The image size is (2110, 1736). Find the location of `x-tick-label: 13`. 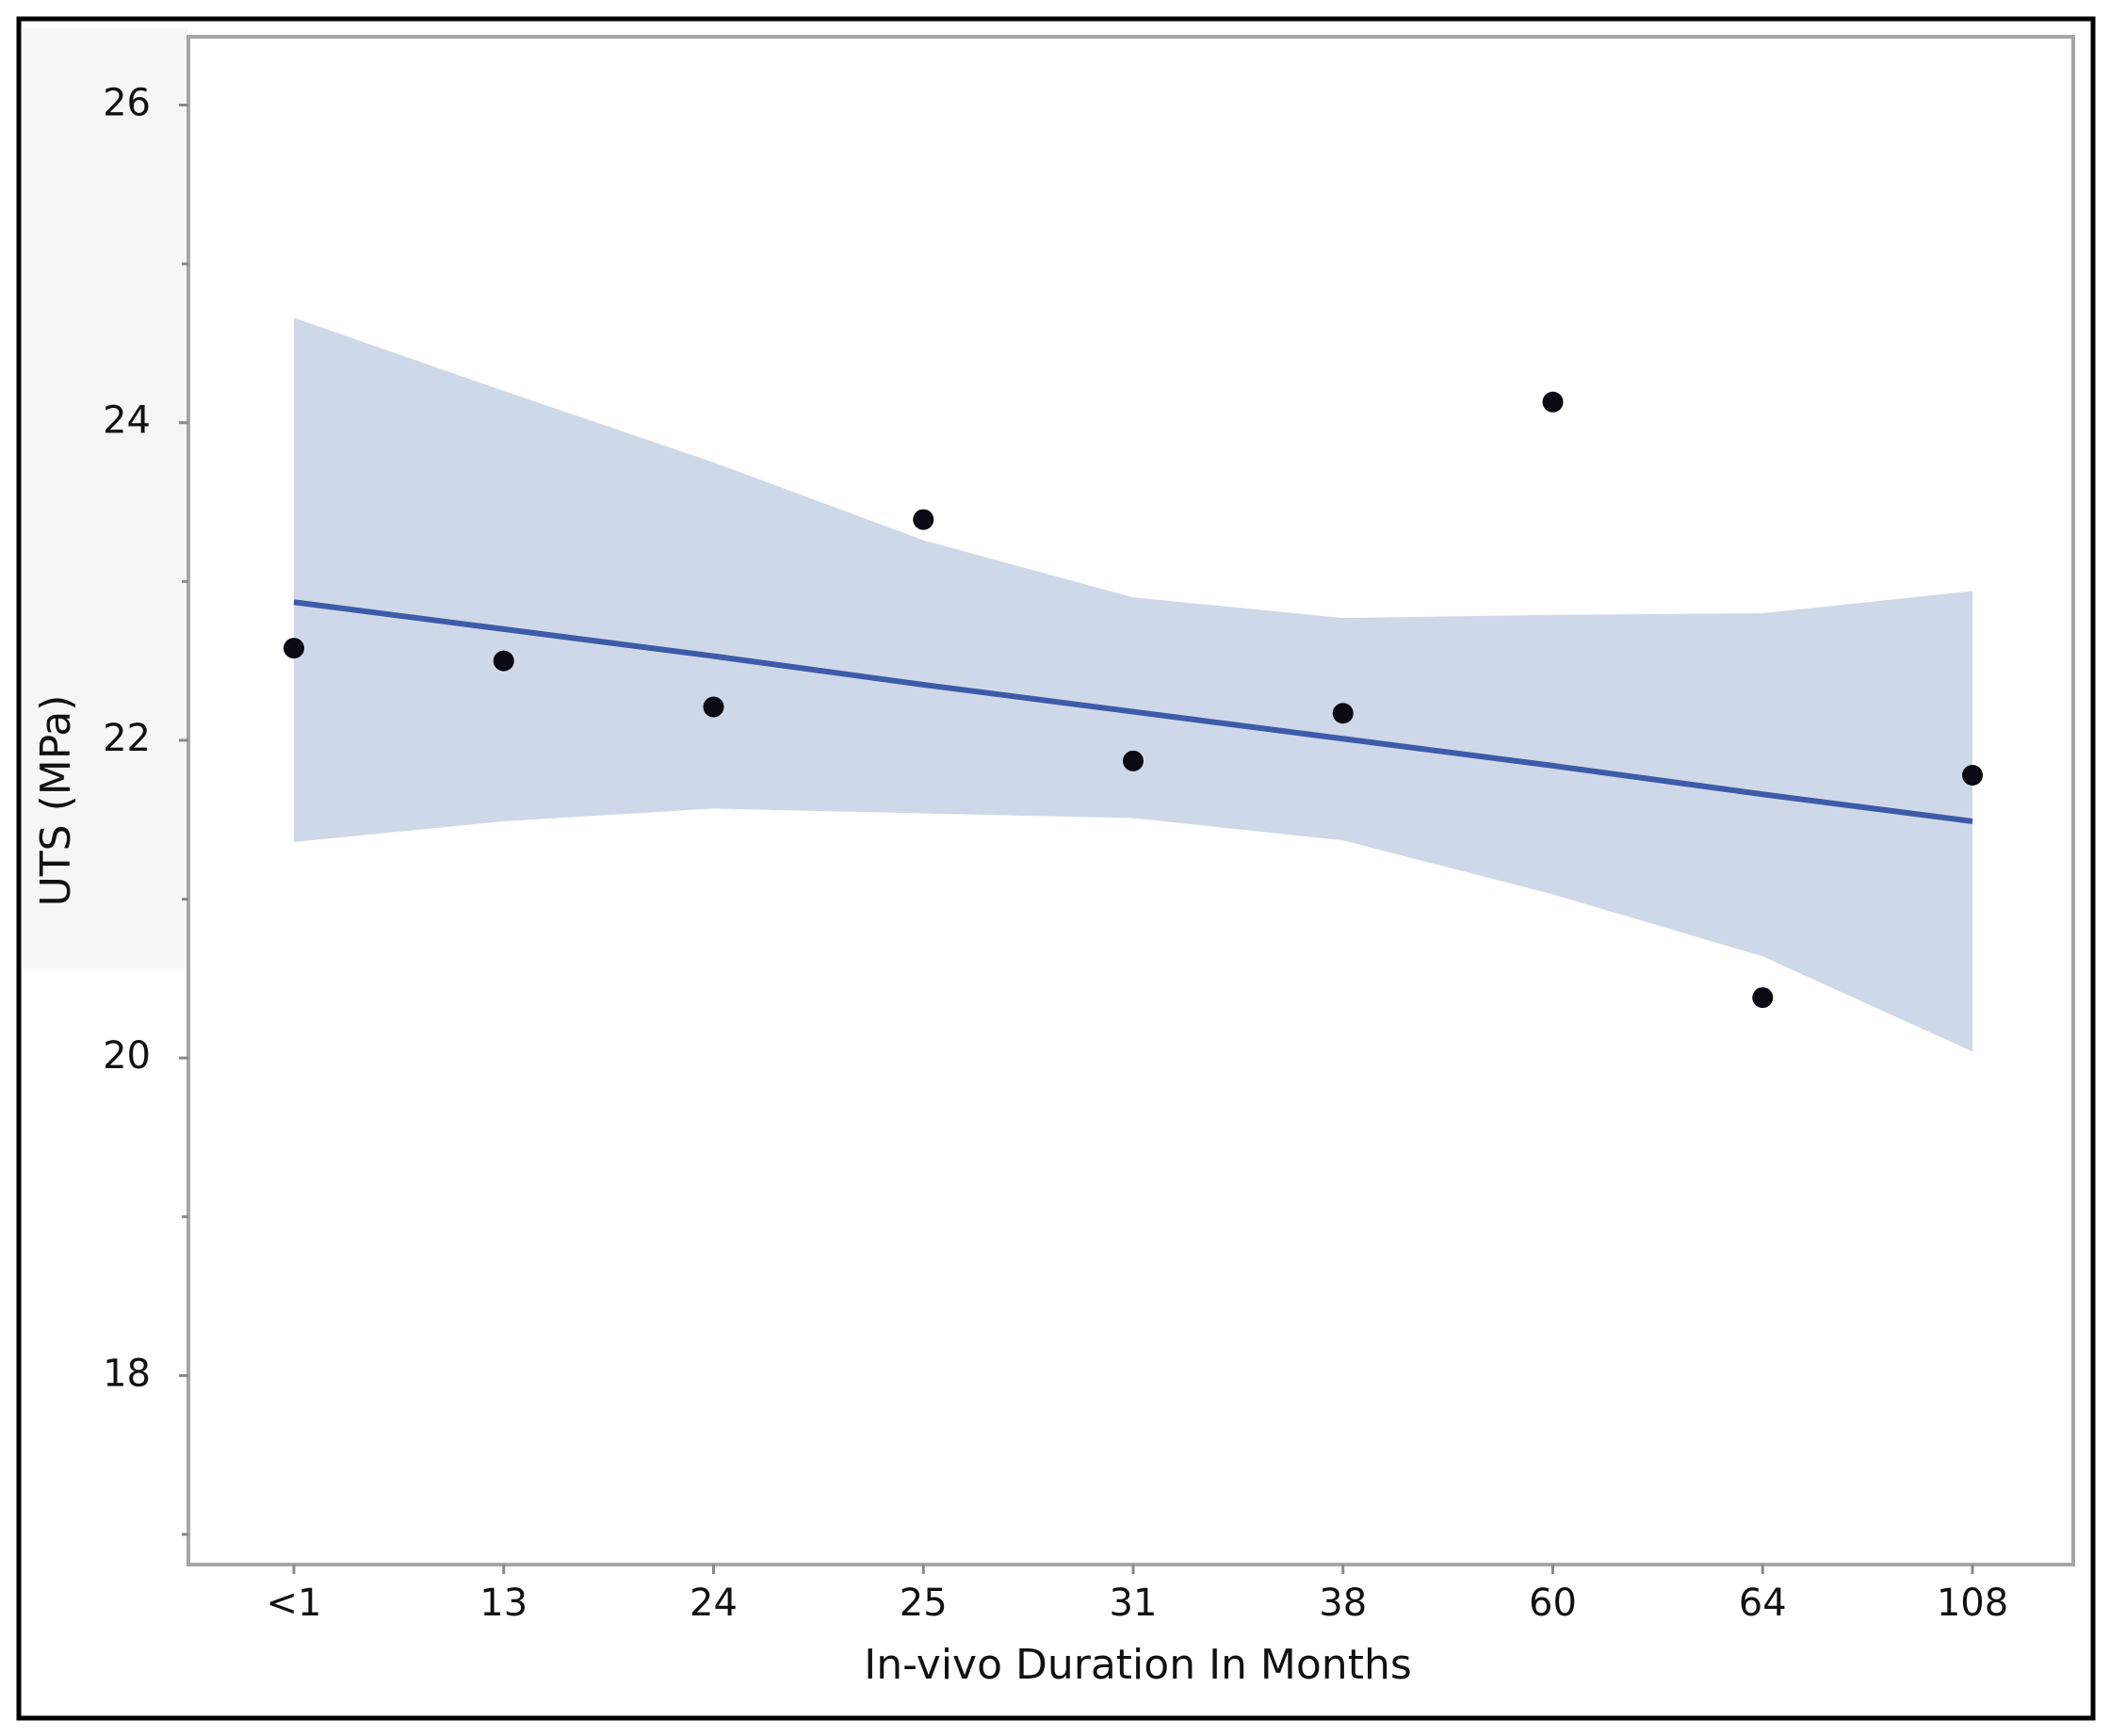

x-tick-label: 13 is located at coordinates (504, 1603).